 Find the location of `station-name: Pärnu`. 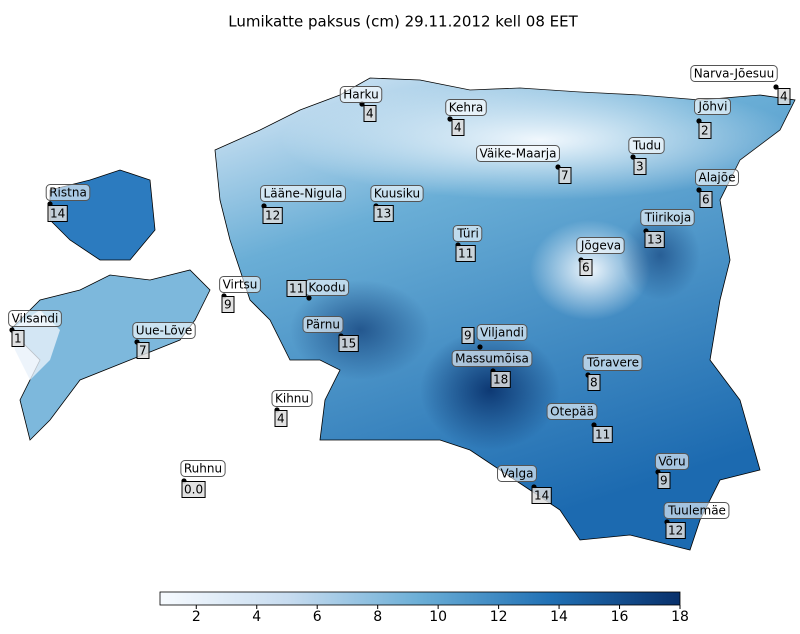

station-name: Pärnu is located at coordinates (323, 325).